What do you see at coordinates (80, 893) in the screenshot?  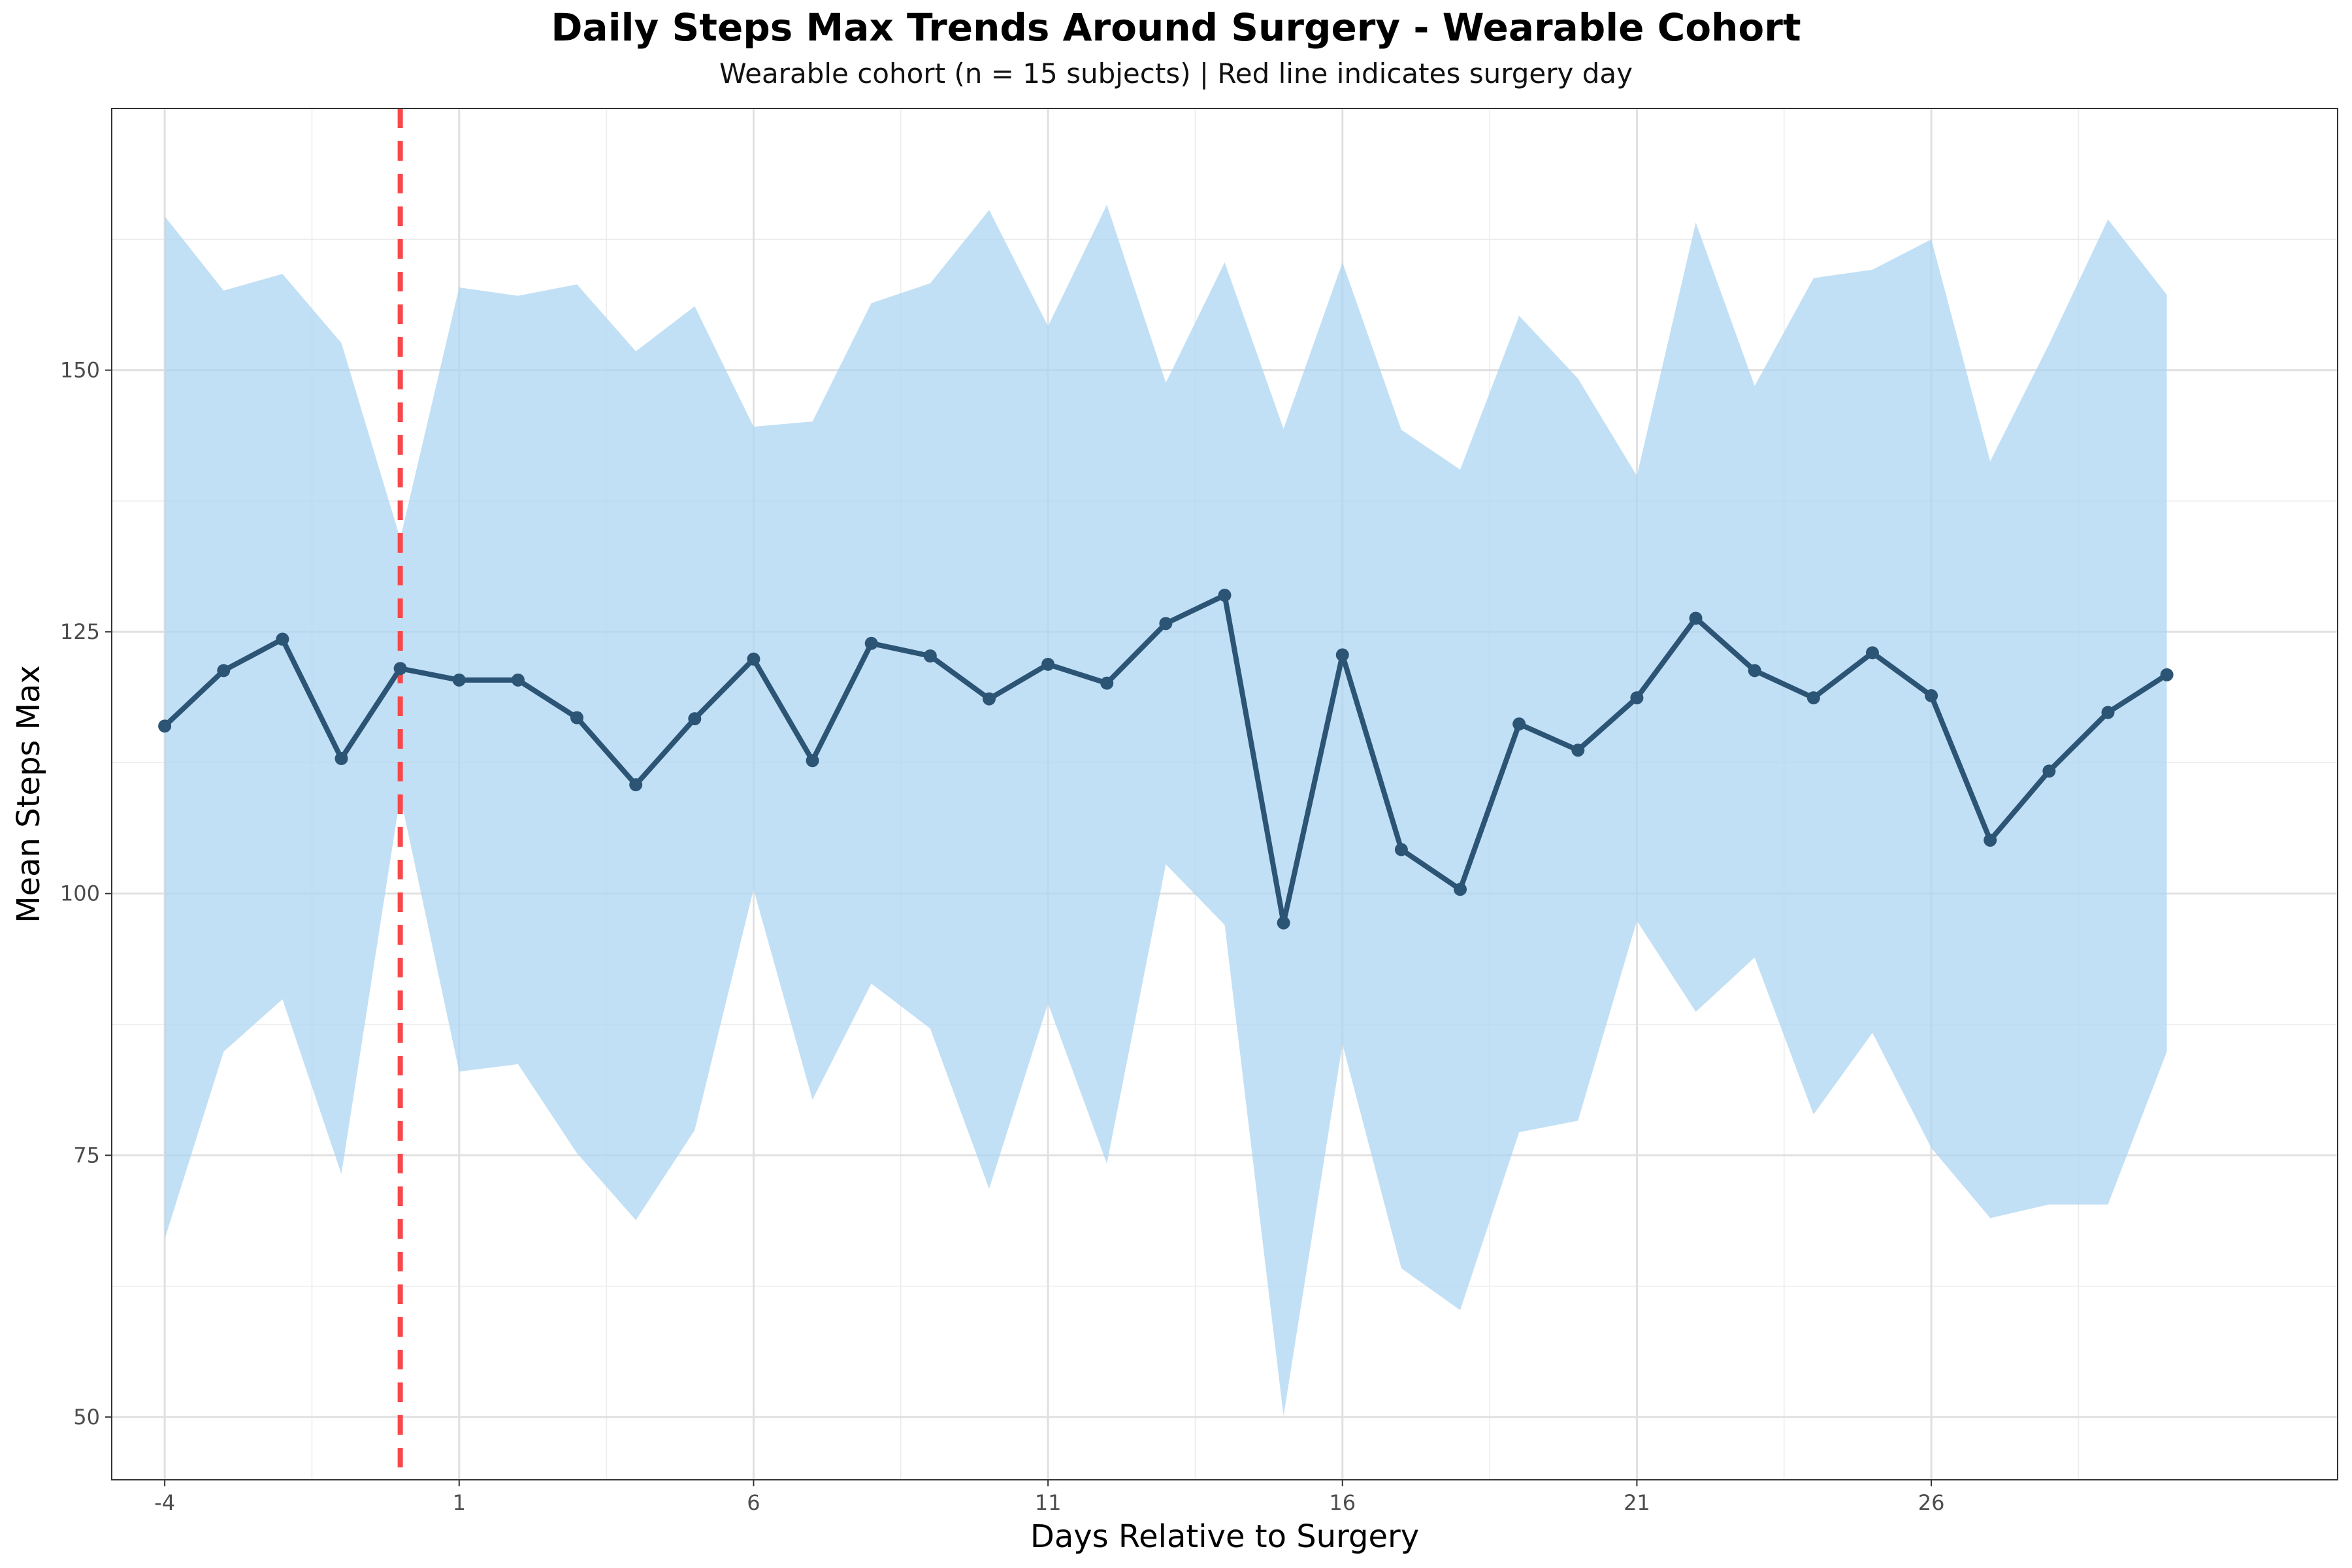 I see `y-tick-label: 100` at bounding box center [80, 893].